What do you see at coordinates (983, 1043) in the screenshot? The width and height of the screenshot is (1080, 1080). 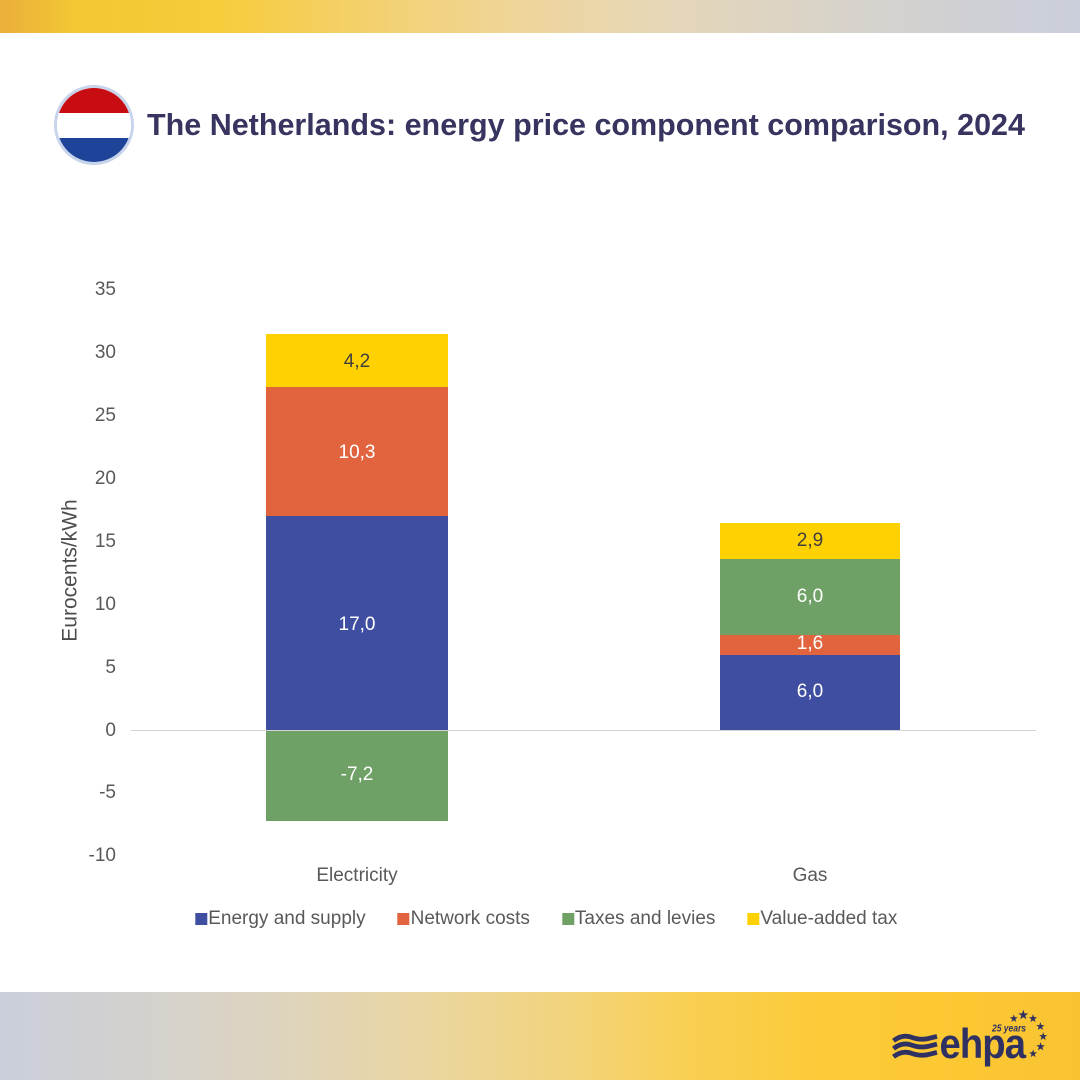 I see `svg-text: ehpa` at bounding box center [983, 1043].